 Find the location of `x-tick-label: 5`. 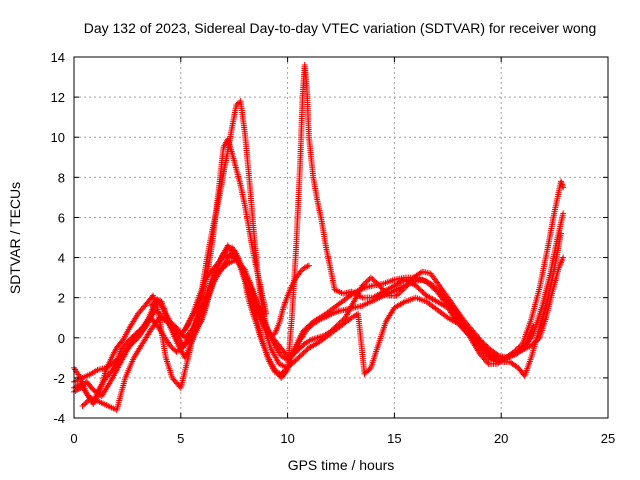

x-tick-label: 5 is located at coordinates (180, 438).